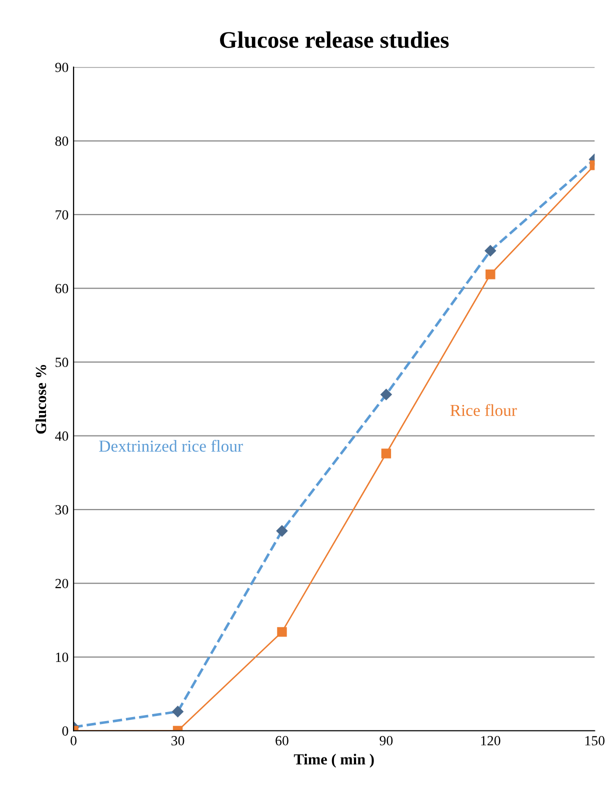  What do you see at coordinates (62, 215) in the screenshot?
I see `y-tick-label: 70` at bounding box center [62, 215].